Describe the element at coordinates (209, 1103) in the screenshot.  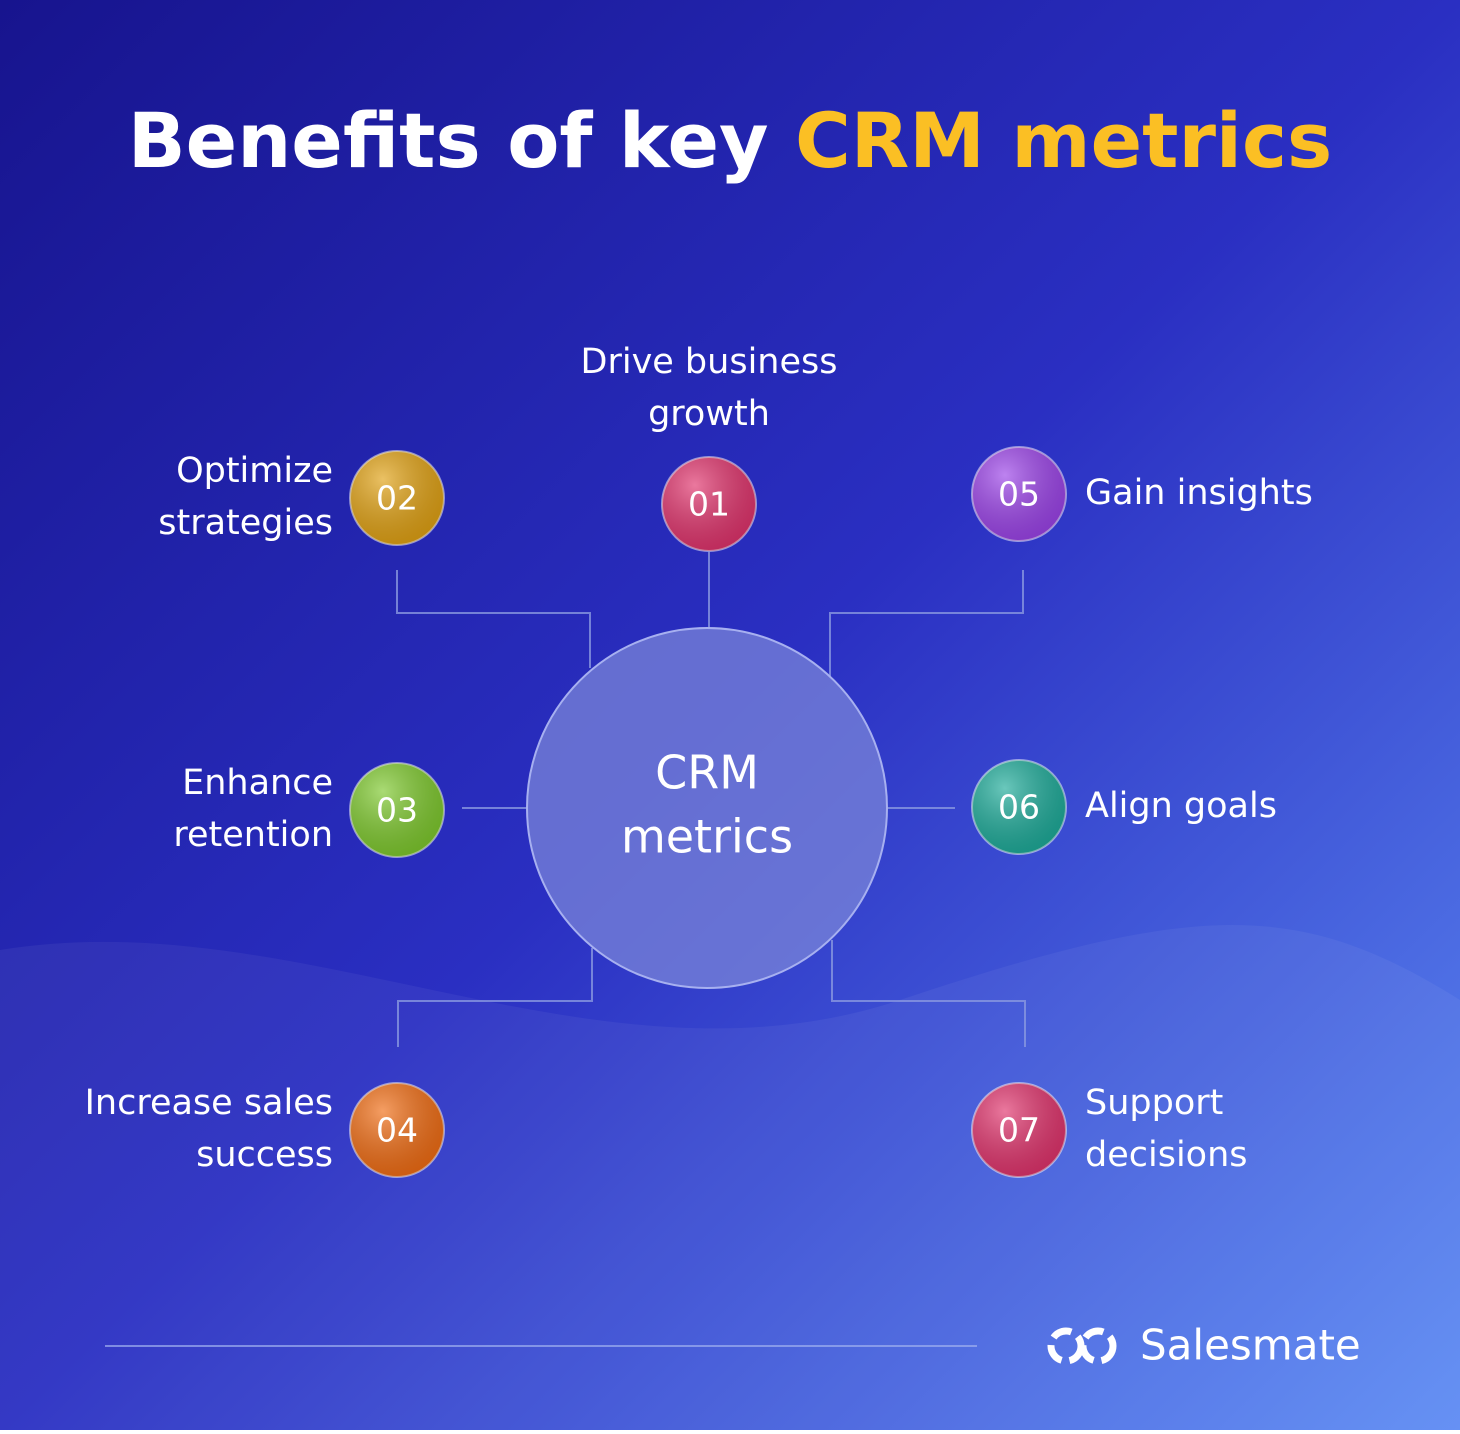
I see `node-label: Increase sales` at that location.